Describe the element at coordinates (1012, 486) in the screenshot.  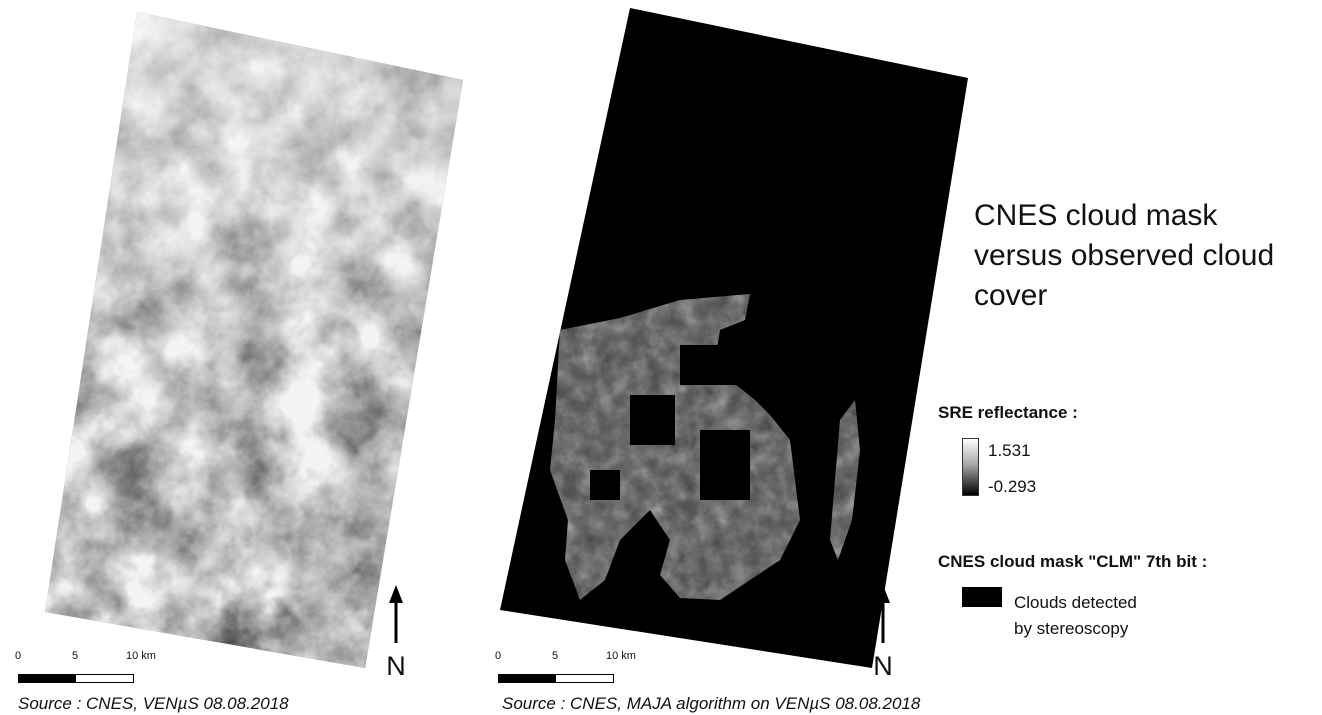
I see `legend-reflectance-min: -0.293` at that location.